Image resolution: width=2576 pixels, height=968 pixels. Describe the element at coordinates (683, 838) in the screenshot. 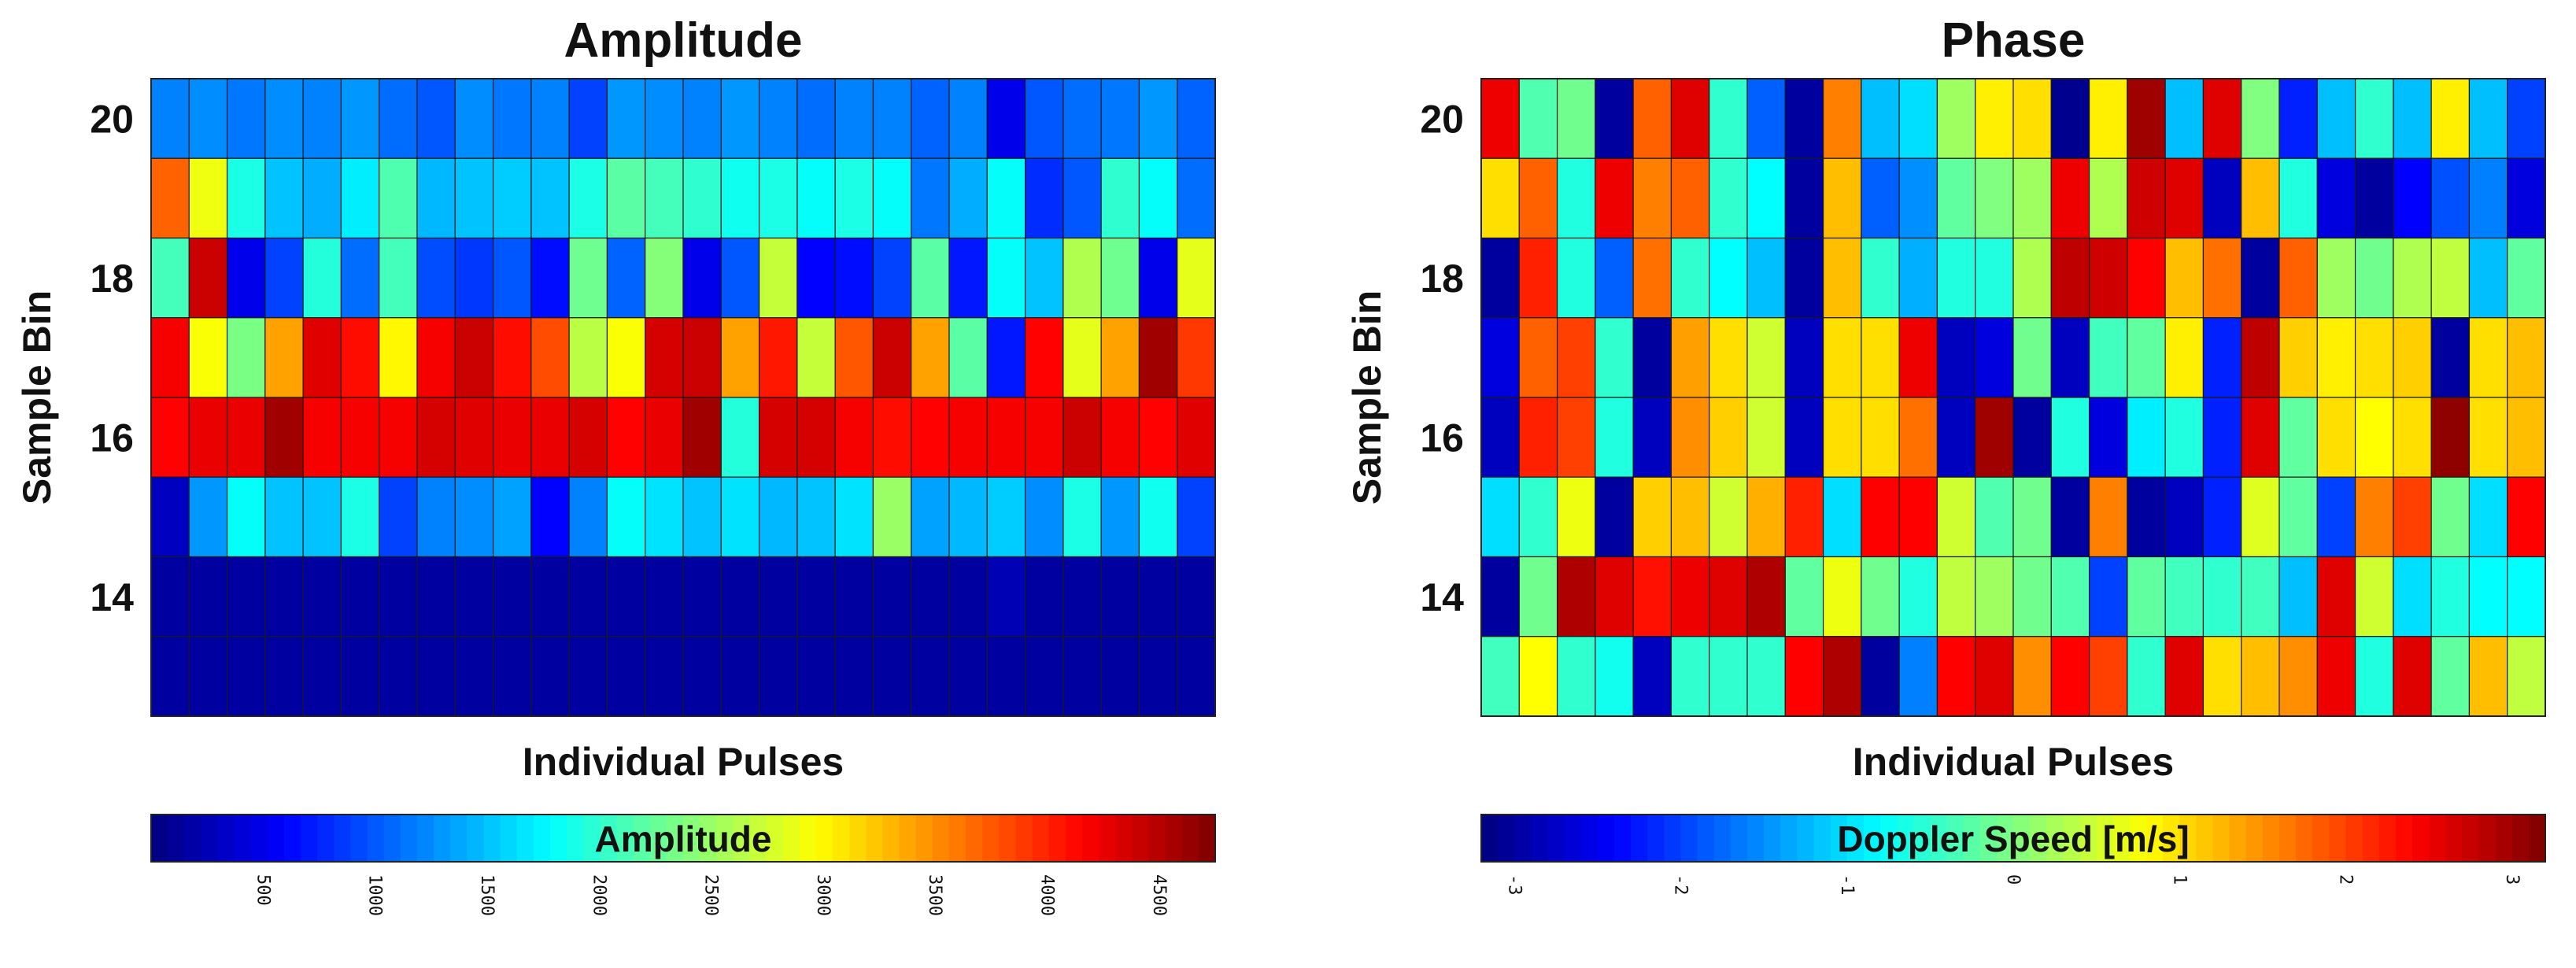

I see `amplitude-colorbar-label: Amplitude` at that location.